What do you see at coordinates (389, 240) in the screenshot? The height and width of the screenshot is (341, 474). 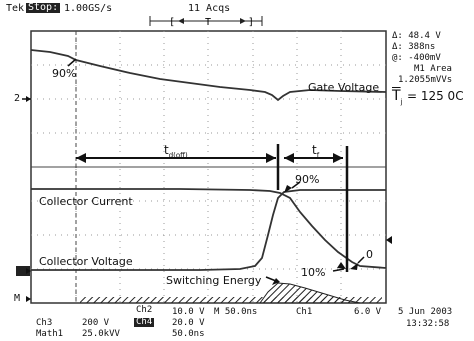 I see `trigger-level-icon` at bounding box center [389, 240].